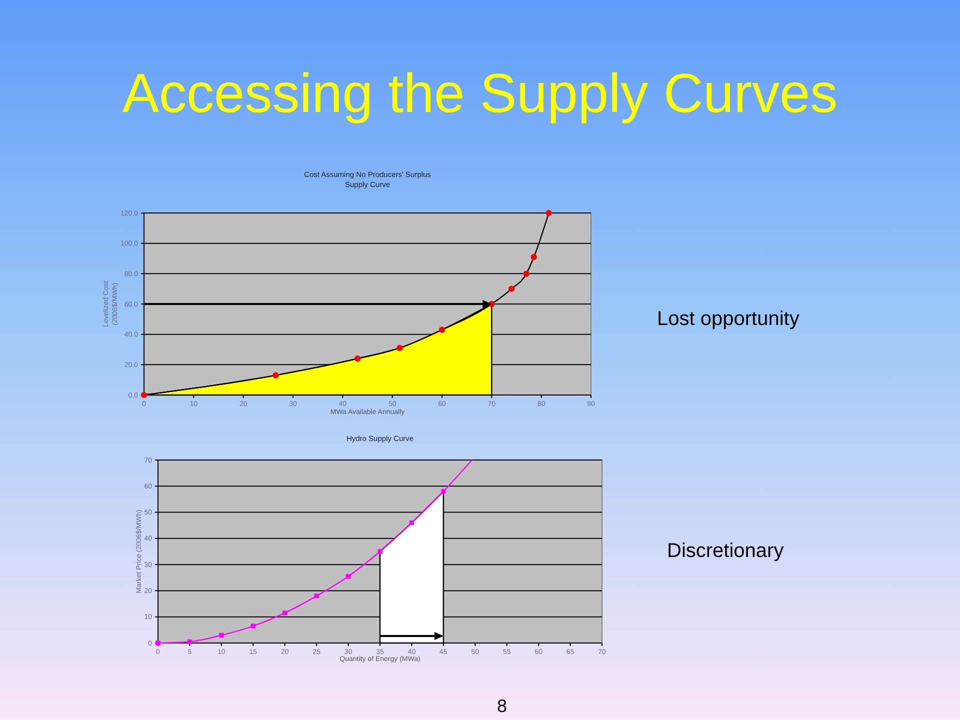  I want to click on text: Discretionary, so click(725, 551).